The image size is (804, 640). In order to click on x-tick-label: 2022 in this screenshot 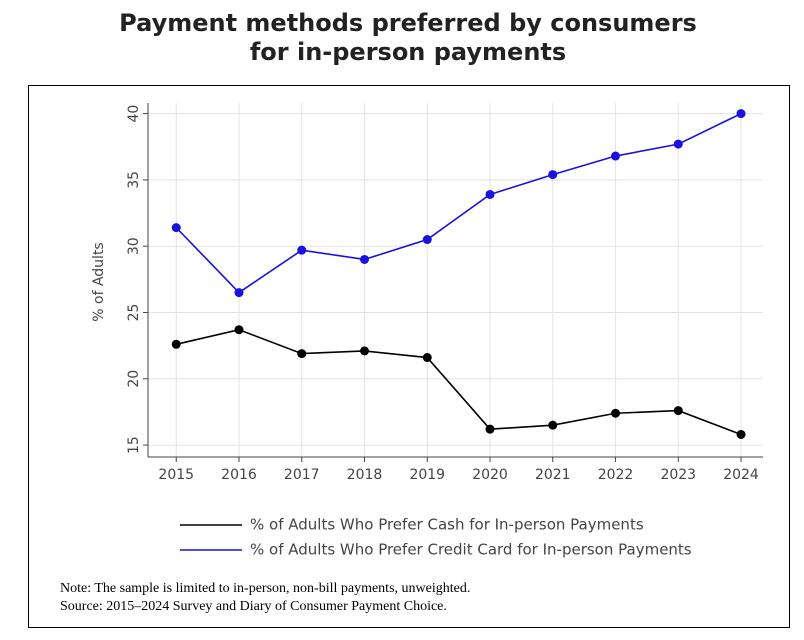, I will do `click(616, 475)`.